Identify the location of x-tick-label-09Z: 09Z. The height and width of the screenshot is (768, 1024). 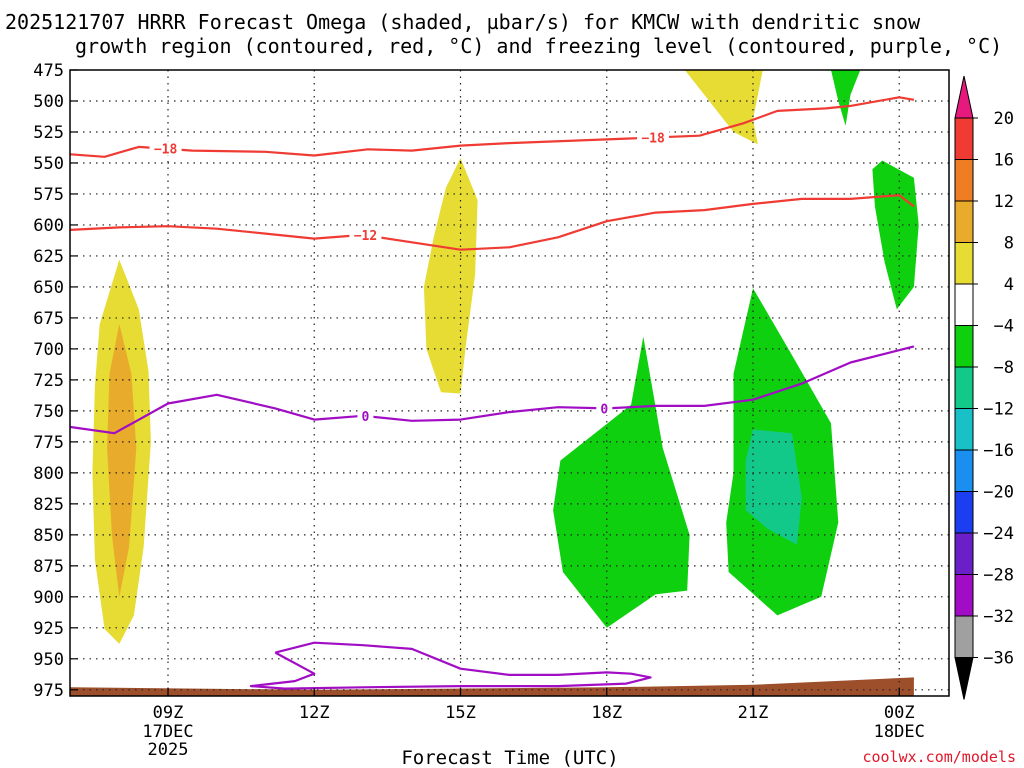
(168, 713).